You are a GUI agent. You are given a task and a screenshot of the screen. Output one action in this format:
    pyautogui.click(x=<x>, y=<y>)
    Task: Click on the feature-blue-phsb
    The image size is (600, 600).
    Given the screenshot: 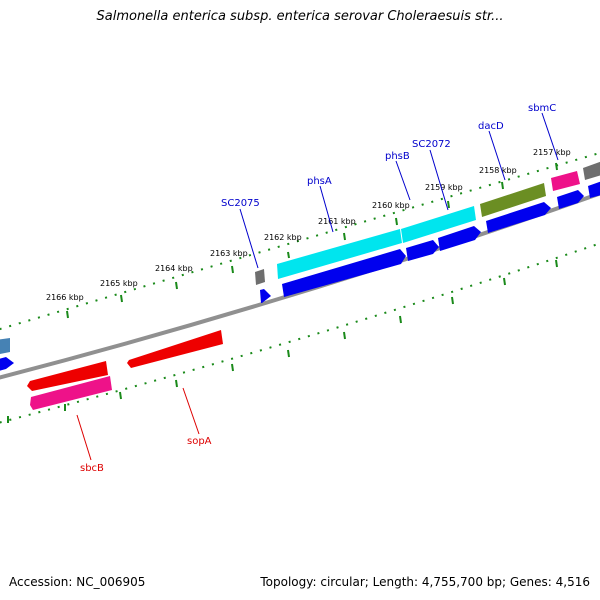 What is the action you would take?
    pyautogui.click(x=422, y=250)
    